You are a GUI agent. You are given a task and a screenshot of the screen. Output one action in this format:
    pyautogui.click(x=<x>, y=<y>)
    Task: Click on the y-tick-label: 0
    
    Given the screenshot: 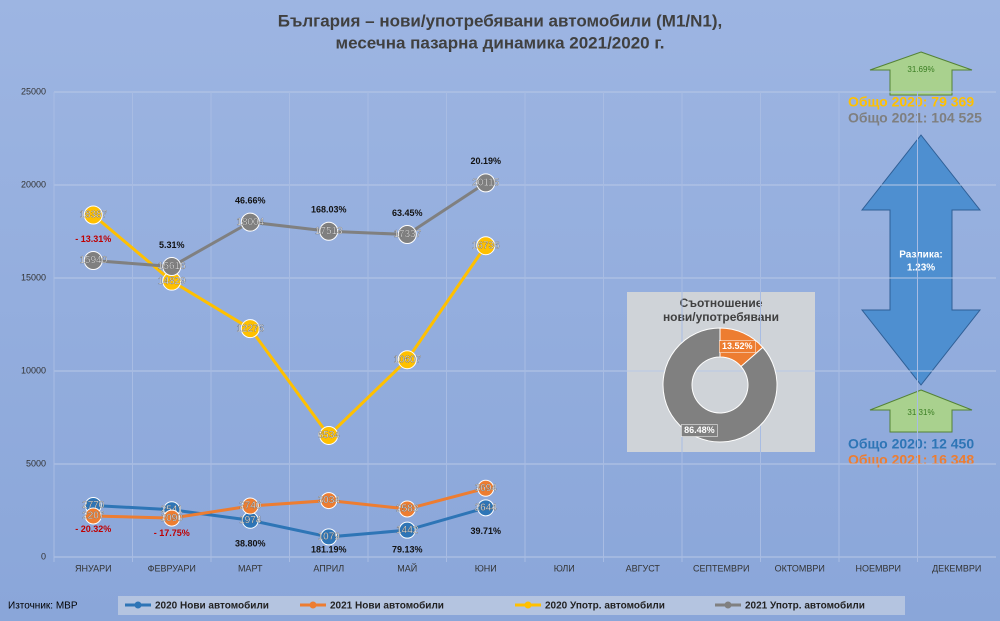 What is the action you would take?
    pyautogui.click(x=43, y=556)
    